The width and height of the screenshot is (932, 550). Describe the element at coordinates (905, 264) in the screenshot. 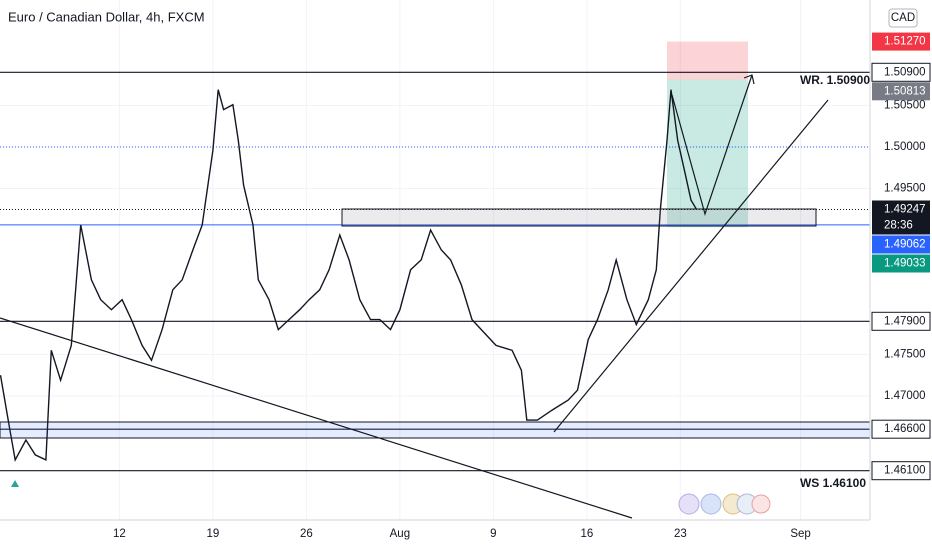

I see `price-label: 1.49033` at that location.